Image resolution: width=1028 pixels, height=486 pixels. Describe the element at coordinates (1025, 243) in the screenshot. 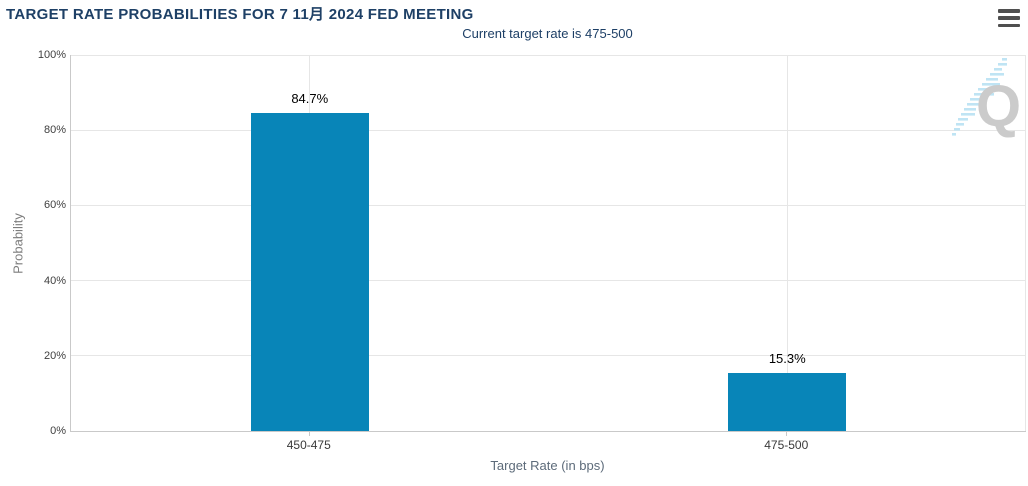

I see `plot-right-border` at that location.